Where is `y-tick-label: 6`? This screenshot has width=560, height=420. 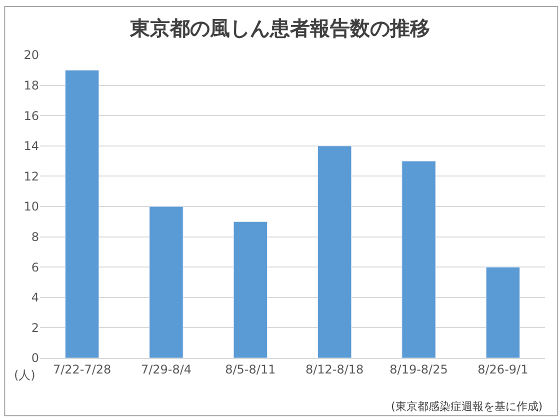
y-tick-label: 6 is located at coordinates (35, 267).